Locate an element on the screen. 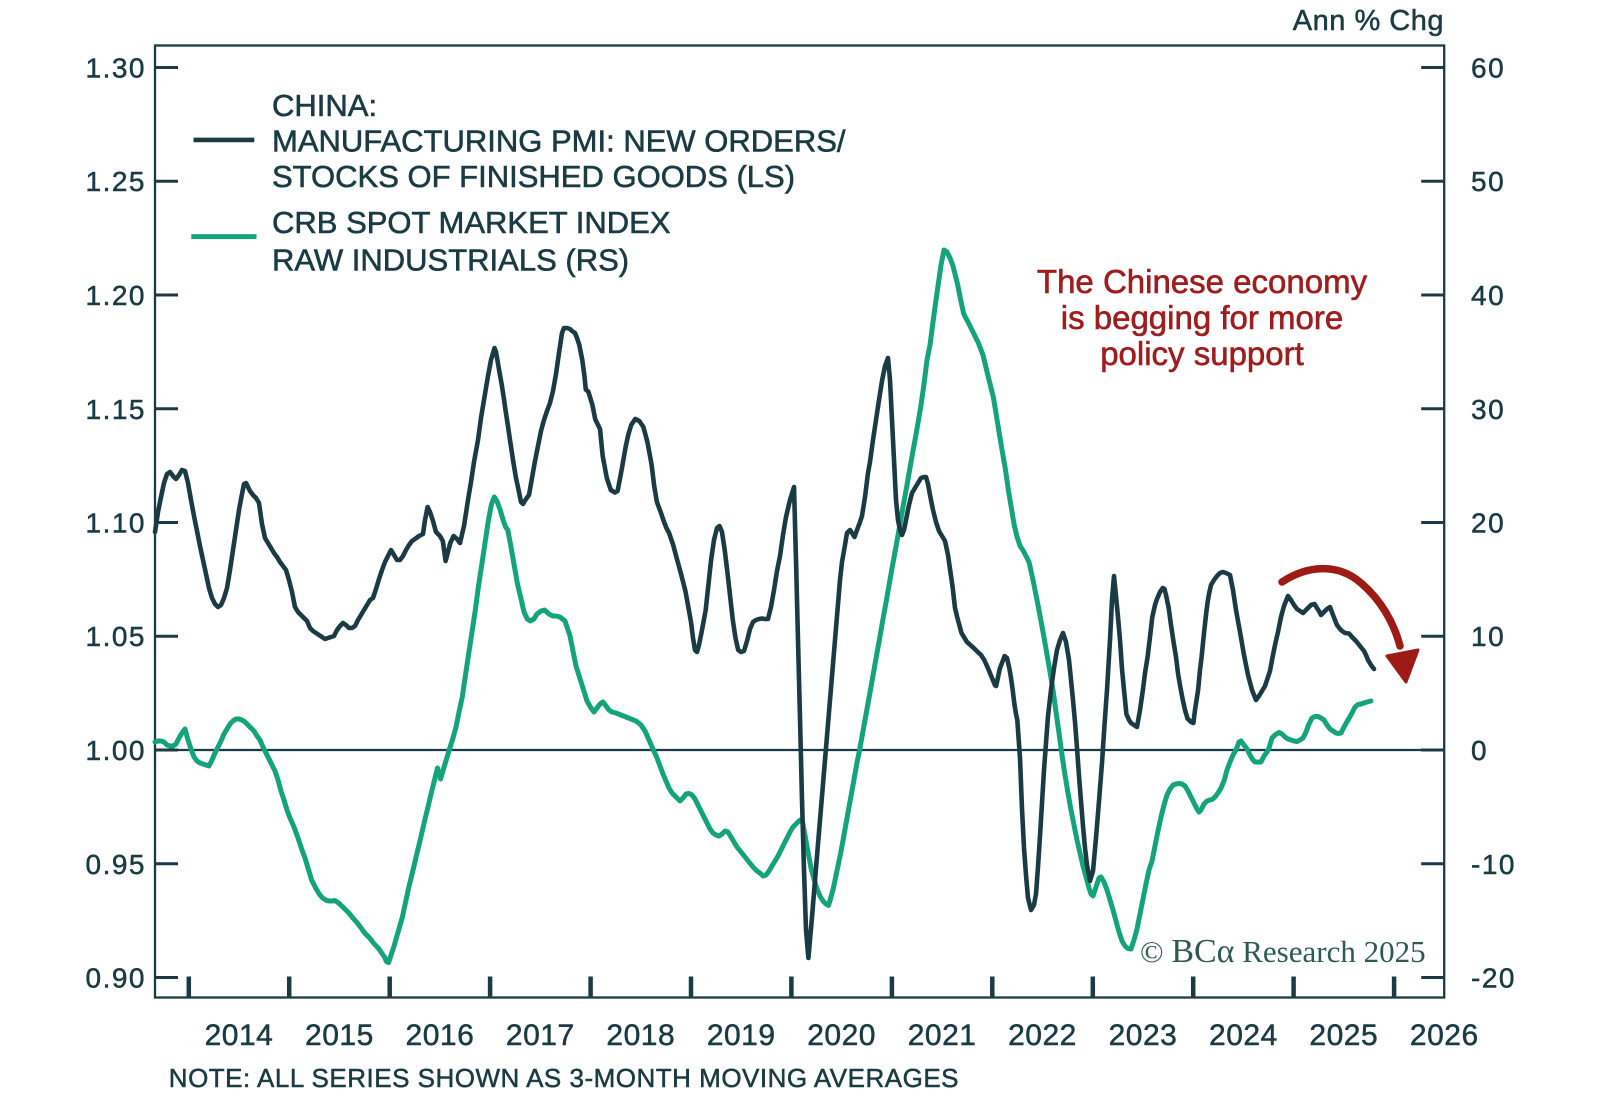 This screenshot has width=1600, height=1112. svg-text: 2020 is located at coordinates (841, 1035).